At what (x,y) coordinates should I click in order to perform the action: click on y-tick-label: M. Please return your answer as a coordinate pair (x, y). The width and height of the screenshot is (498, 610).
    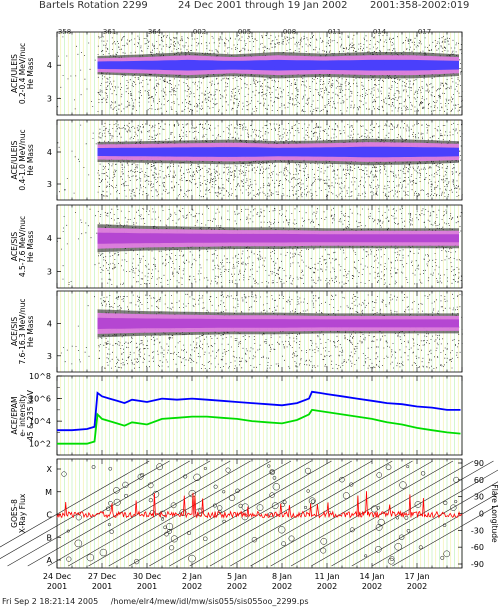
    Looking at the image, I should click on (48, 492).